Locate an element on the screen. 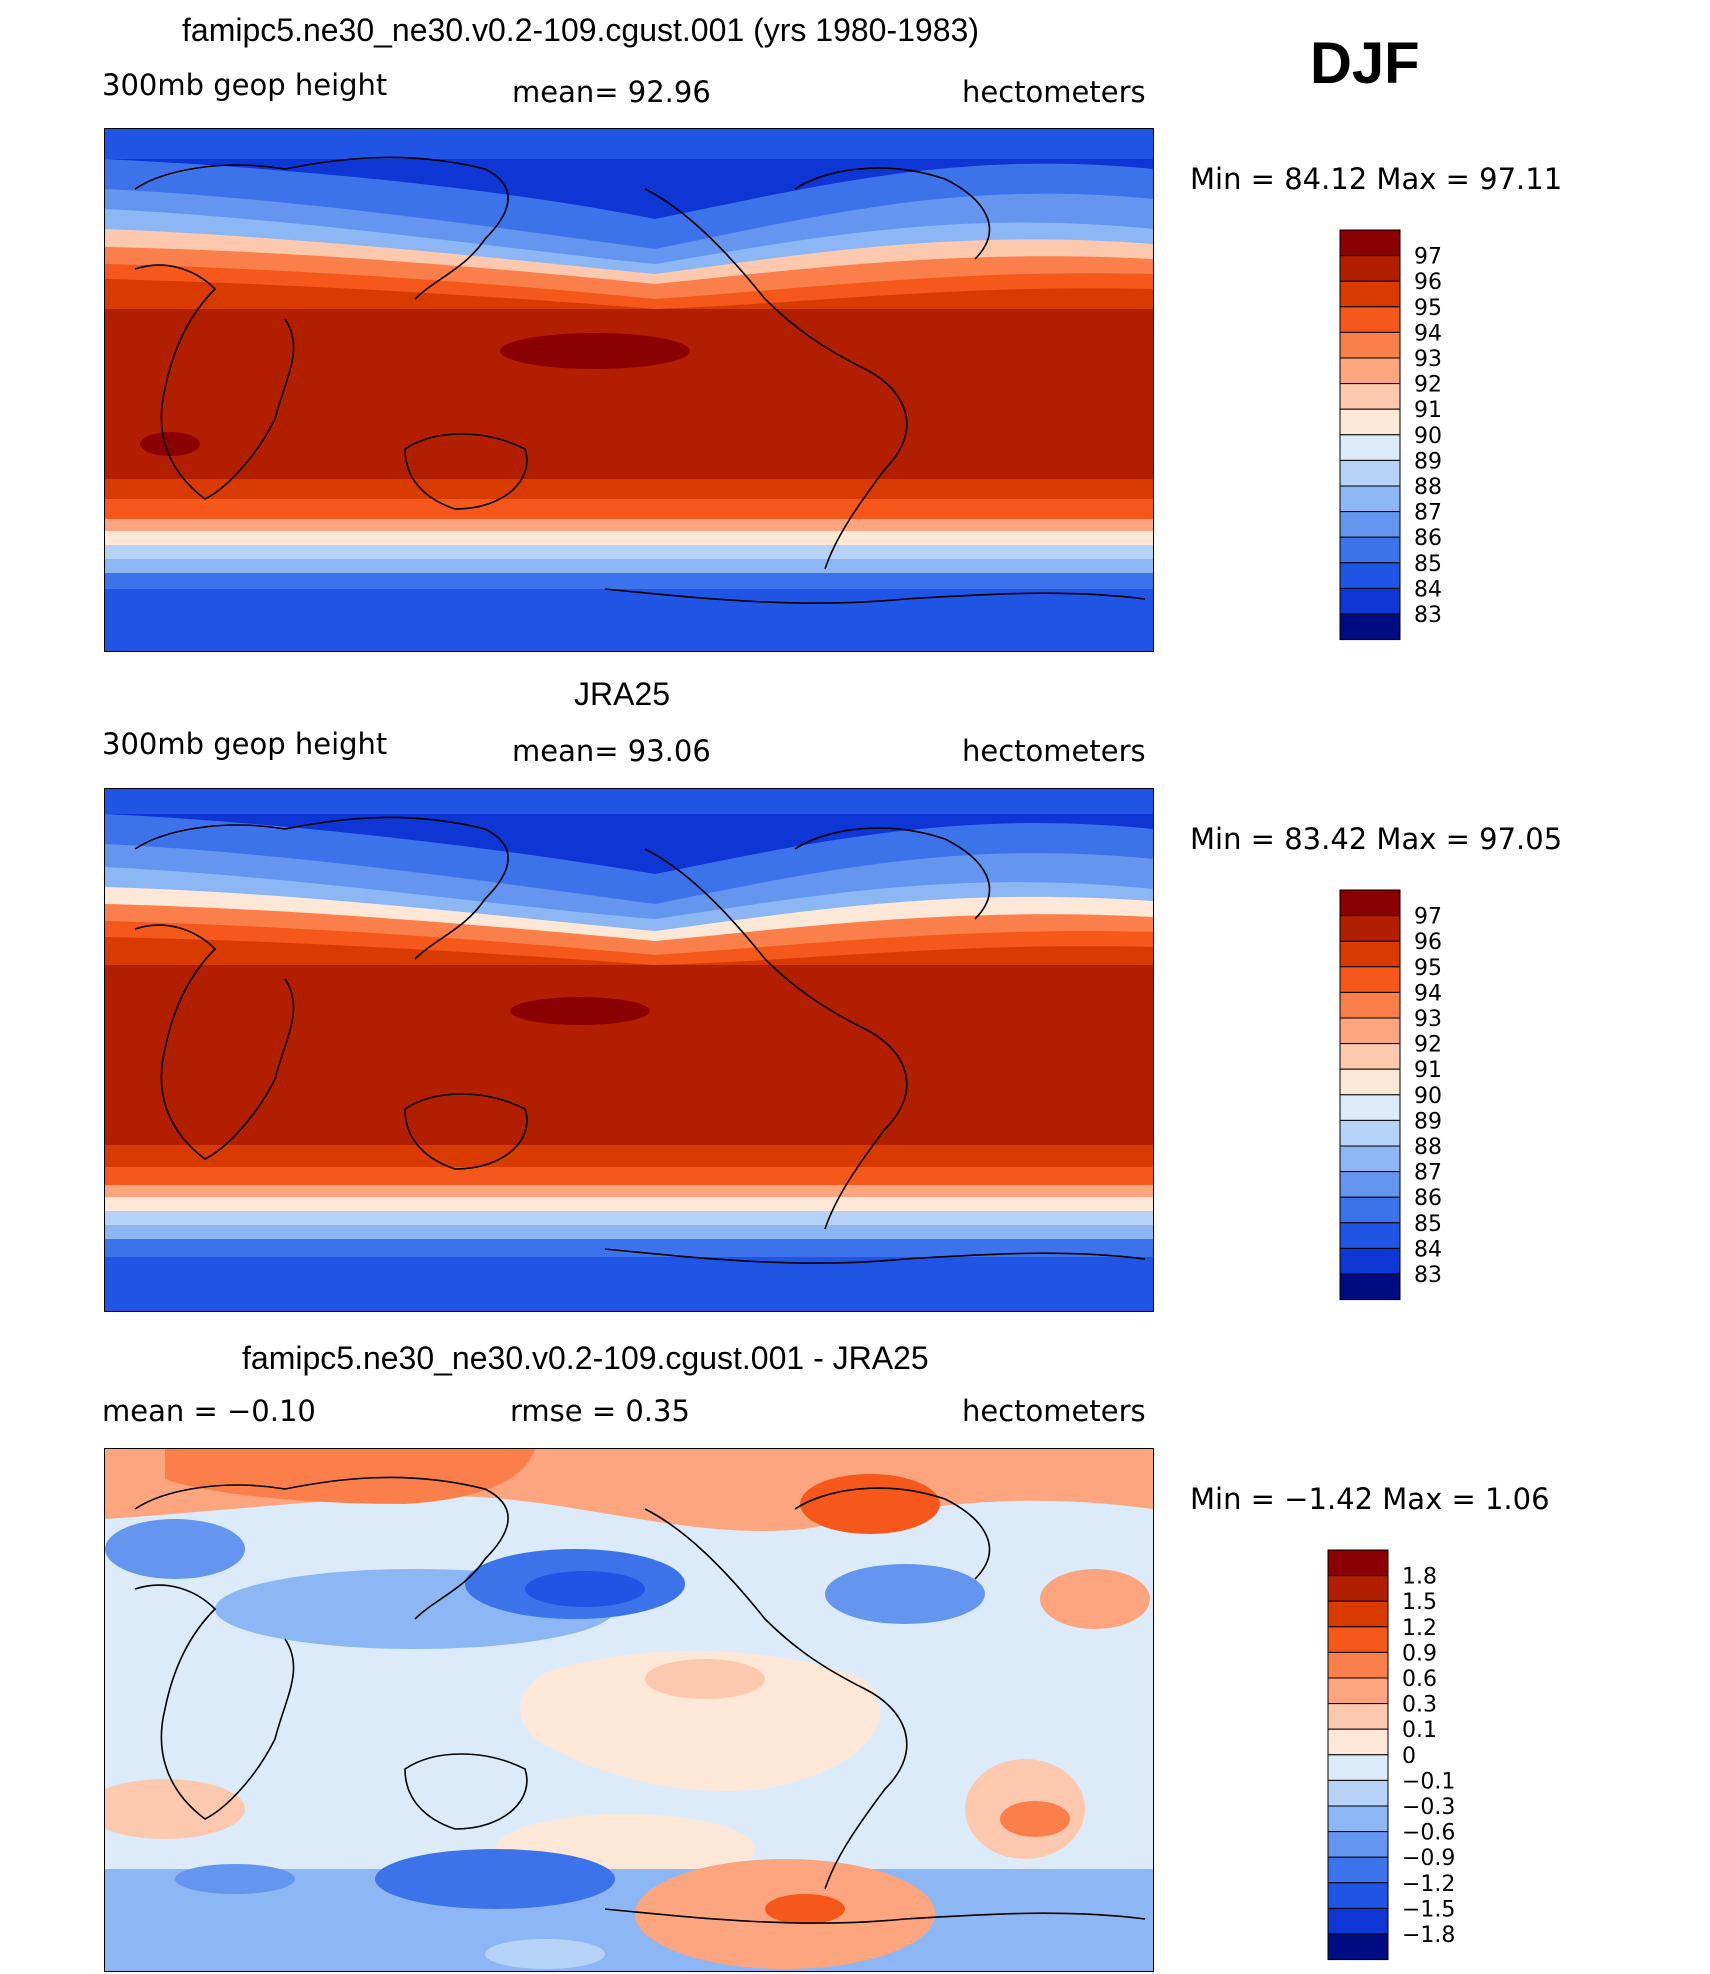 The width and height of the screenshot is (1710, 1974). season-label: DJF is located at coordinates (1365, 63).